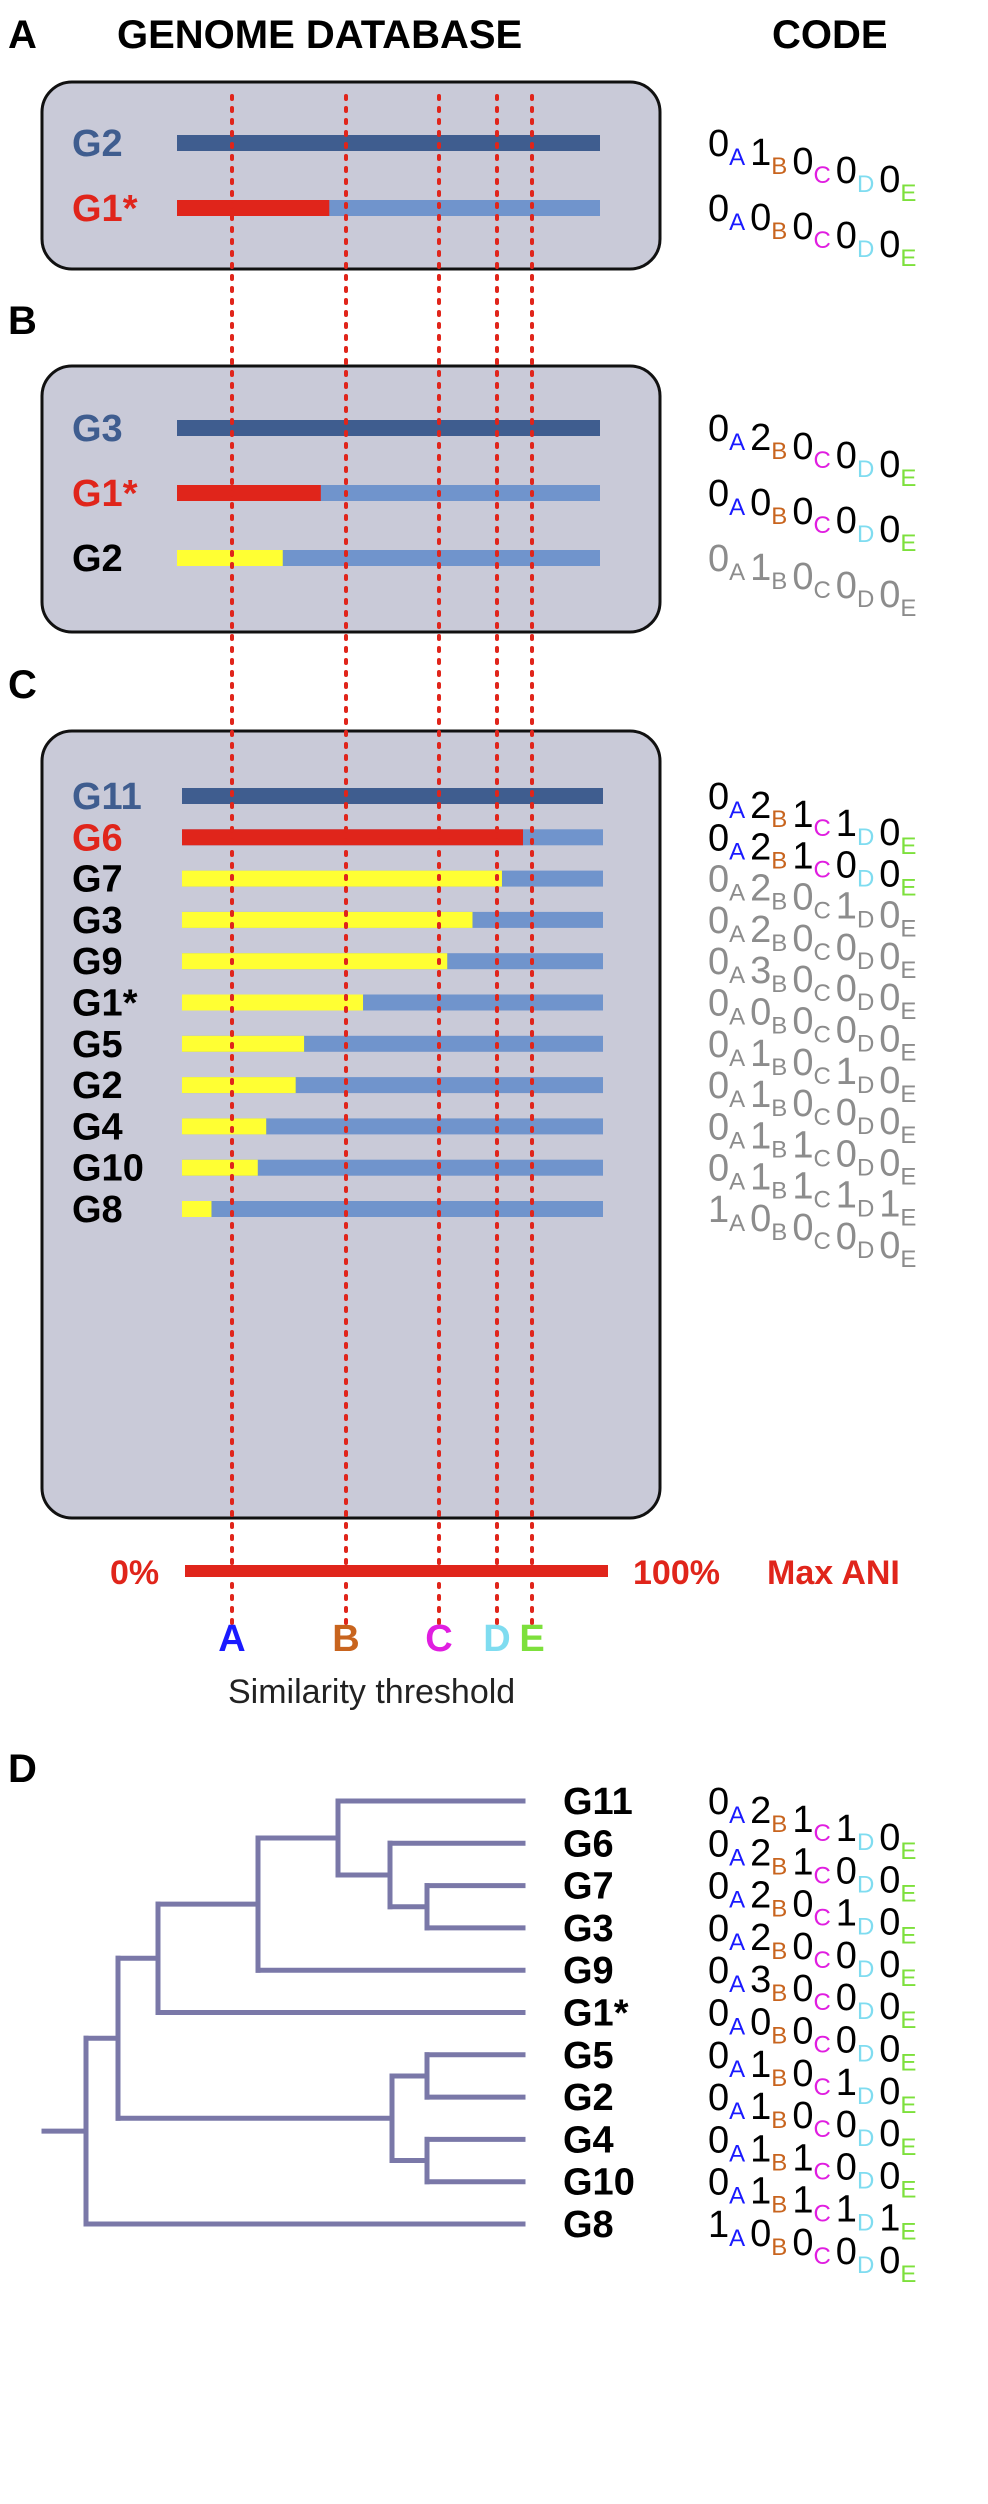  I want to click on code-text: 0A 1B 1C 0D 0E, so click(812, 1148).